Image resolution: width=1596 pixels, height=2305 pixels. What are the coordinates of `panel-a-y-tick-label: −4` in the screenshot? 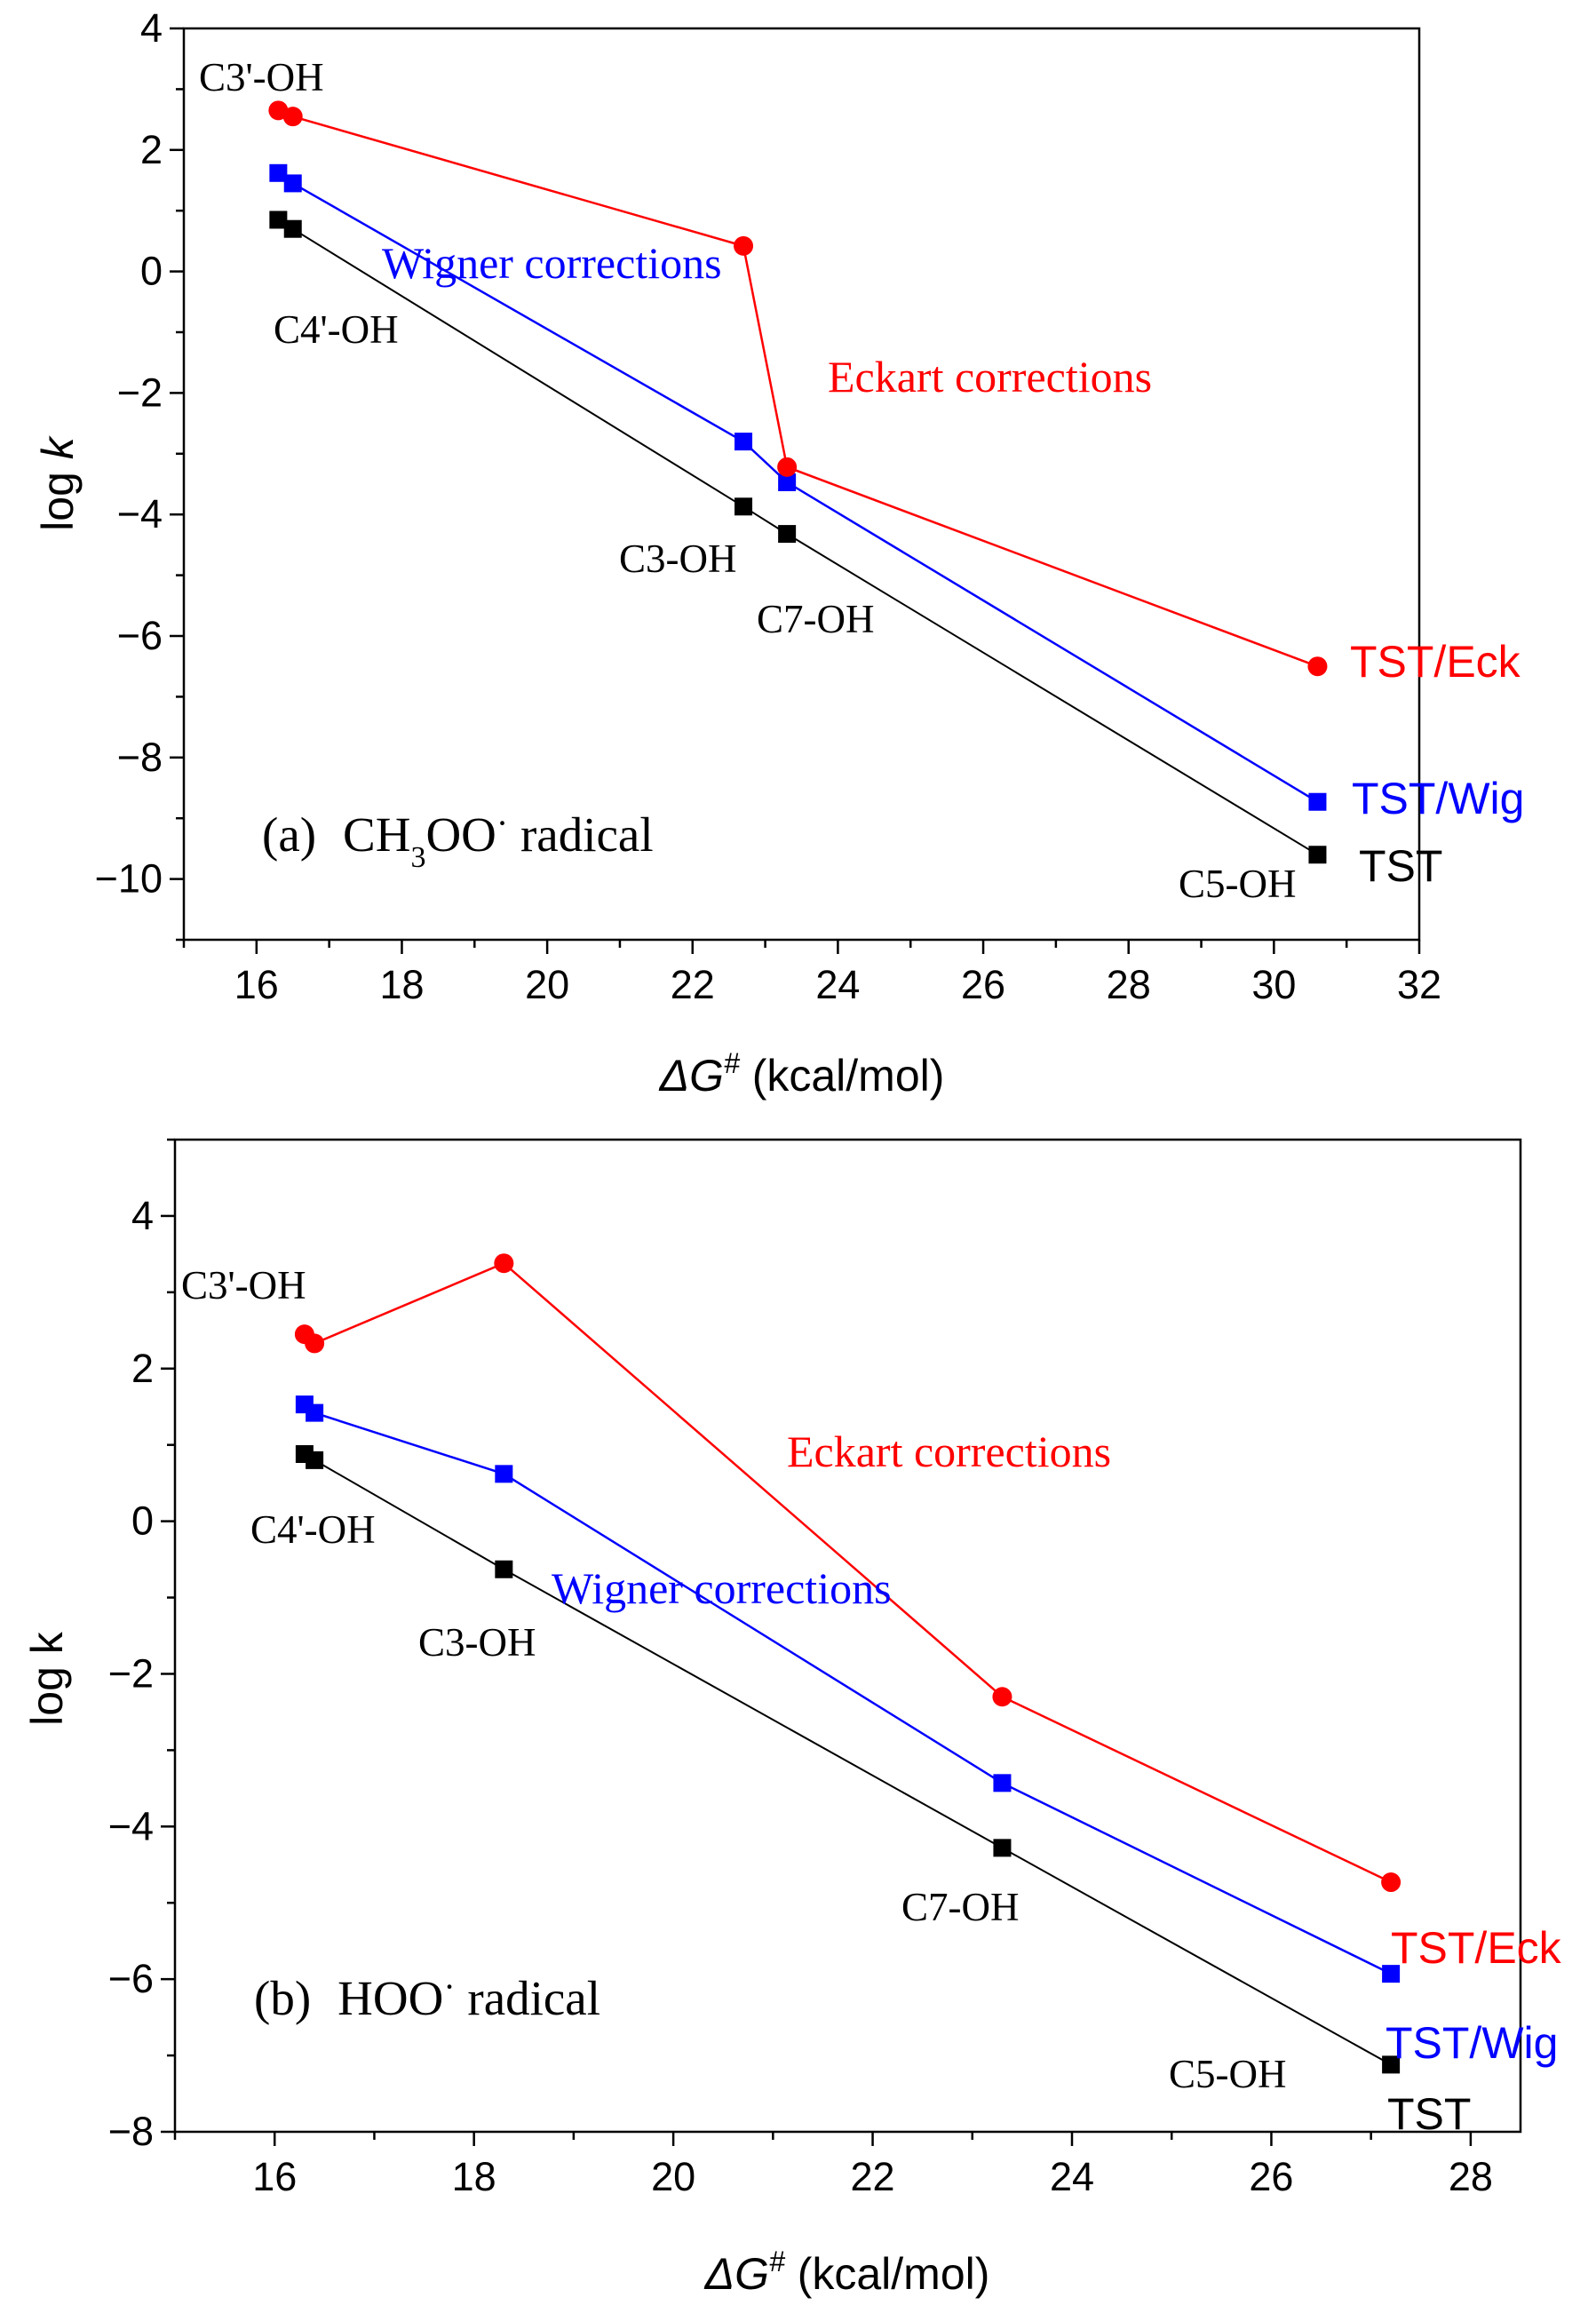 It's located at (140, 514).